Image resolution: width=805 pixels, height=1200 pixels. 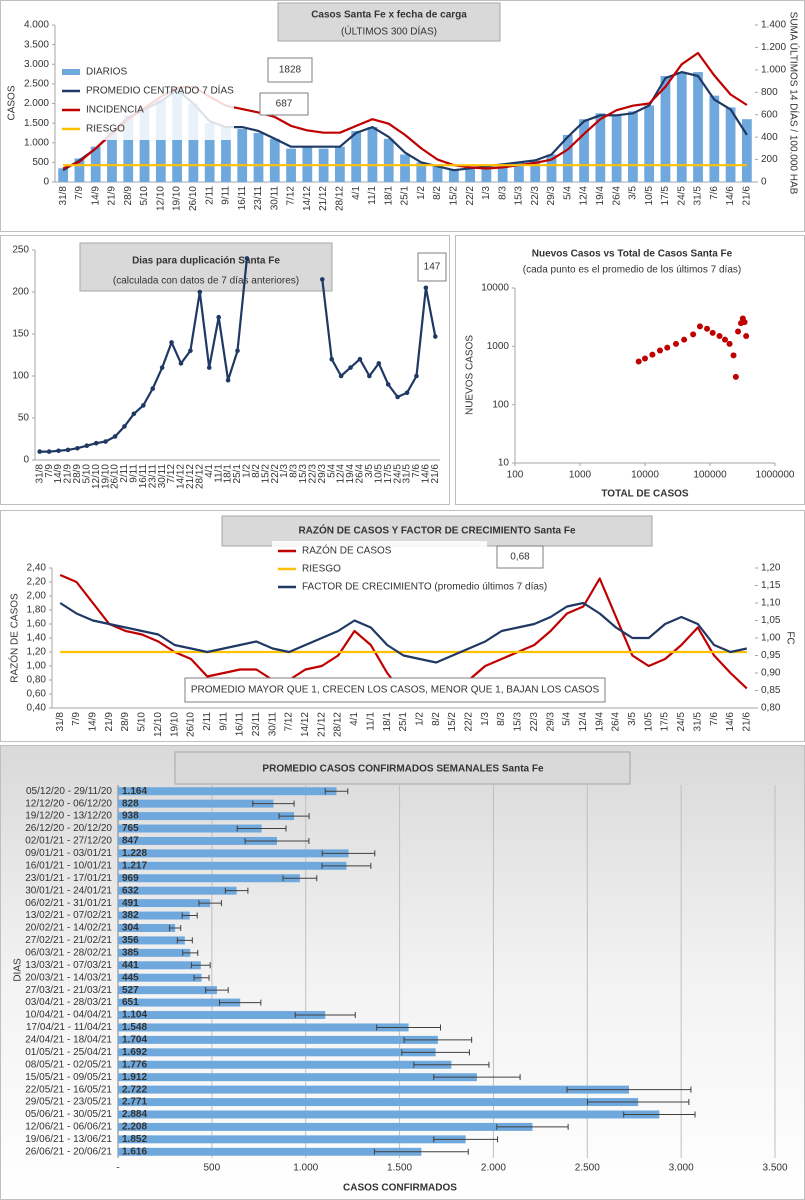 I want to click on title-box, so click(x=206, y=267).